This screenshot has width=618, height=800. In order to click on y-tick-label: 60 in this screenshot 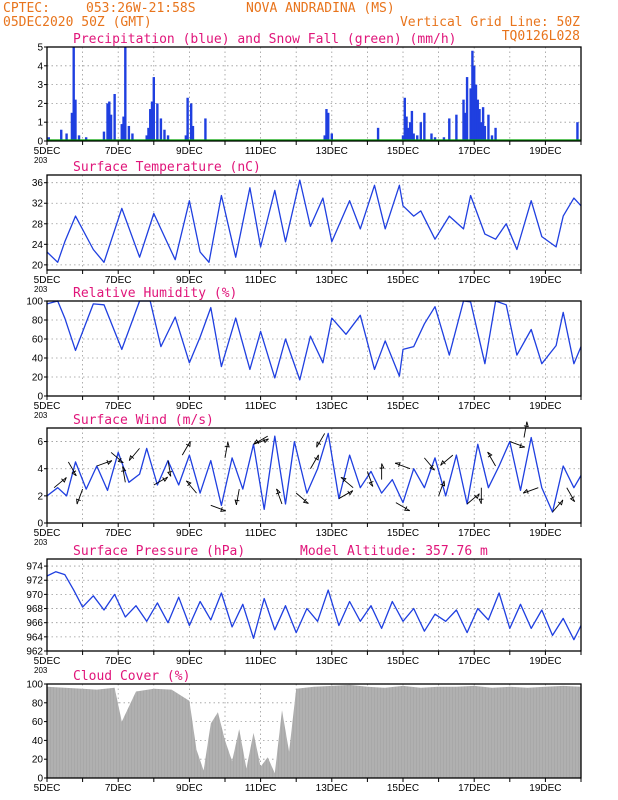, I will do `click(38, 722)`.